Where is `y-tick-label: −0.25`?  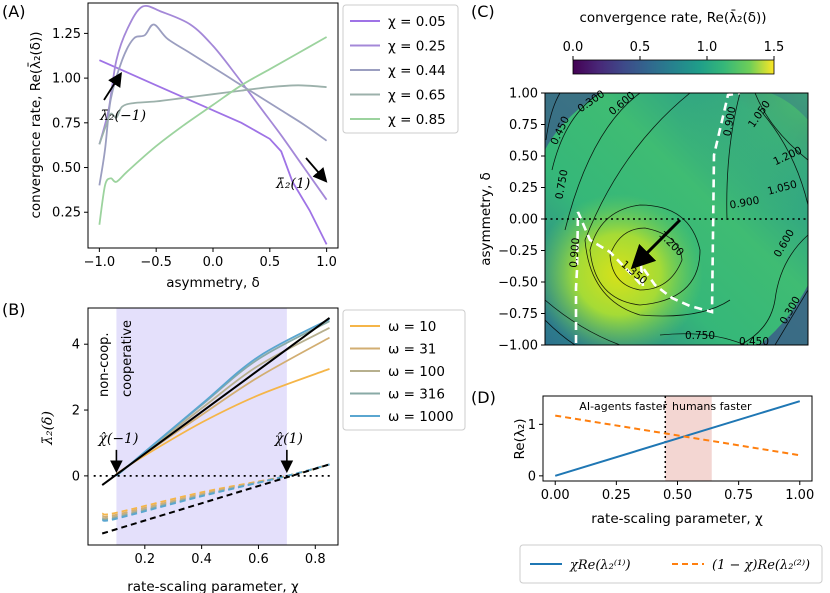 y-tick-label: −0.25 is located at coordinates (518, 251).